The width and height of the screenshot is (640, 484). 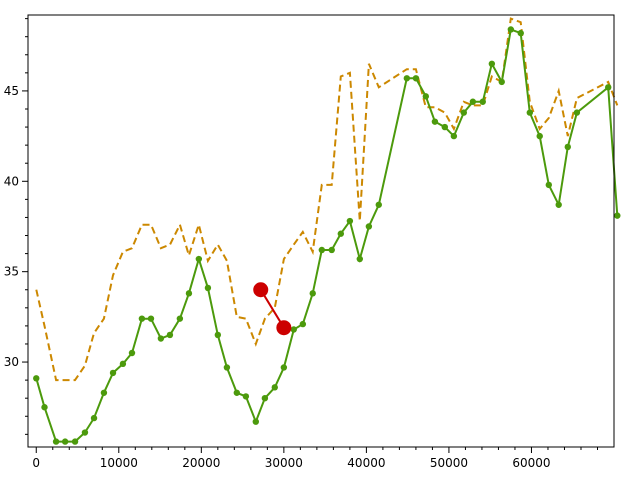 What do you see at coordinates (11, 181) in the screenshot?
I see `y-tick-label: 40` at bounding box center [11, 181].